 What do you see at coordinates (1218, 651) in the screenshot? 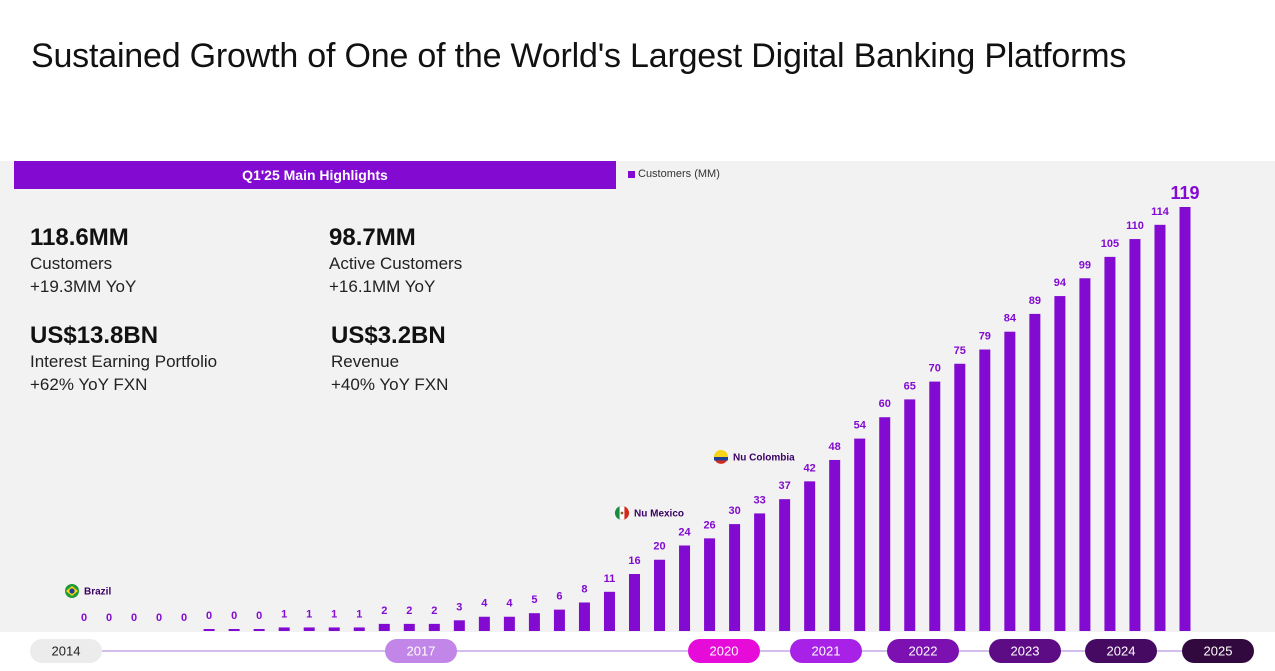
I see `year-label: 2025` at bounding box center [1218, 651].